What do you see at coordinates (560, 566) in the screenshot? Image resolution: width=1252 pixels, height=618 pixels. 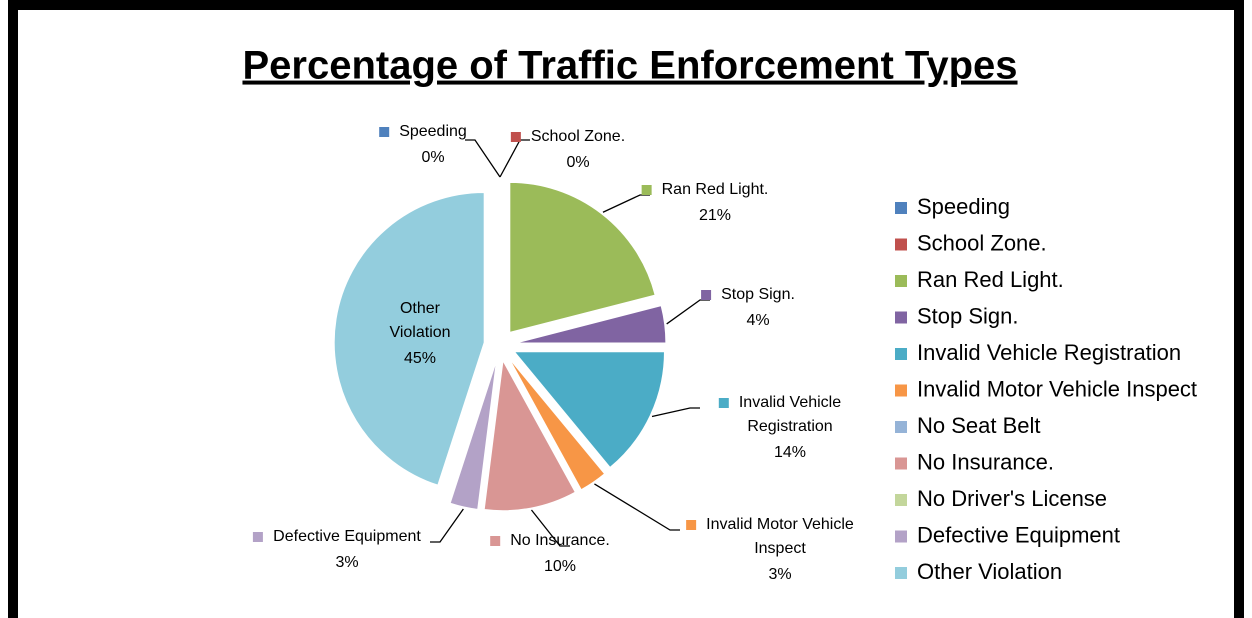 I see `data-label-value: 10%` at bounding box center [560, 566].